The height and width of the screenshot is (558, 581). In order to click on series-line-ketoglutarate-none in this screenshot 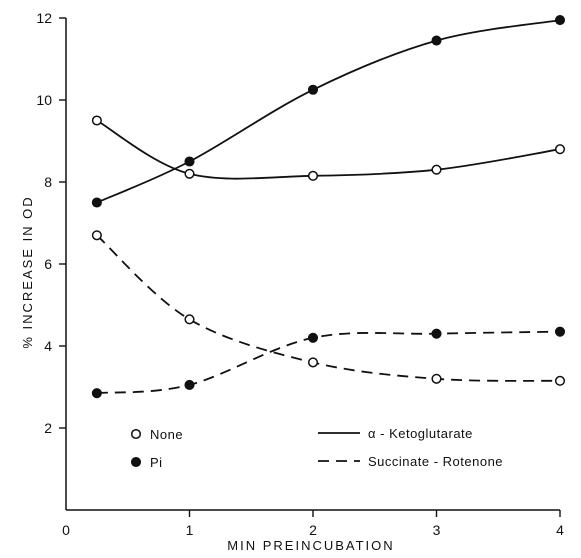, I will do `click(328, 149)`.